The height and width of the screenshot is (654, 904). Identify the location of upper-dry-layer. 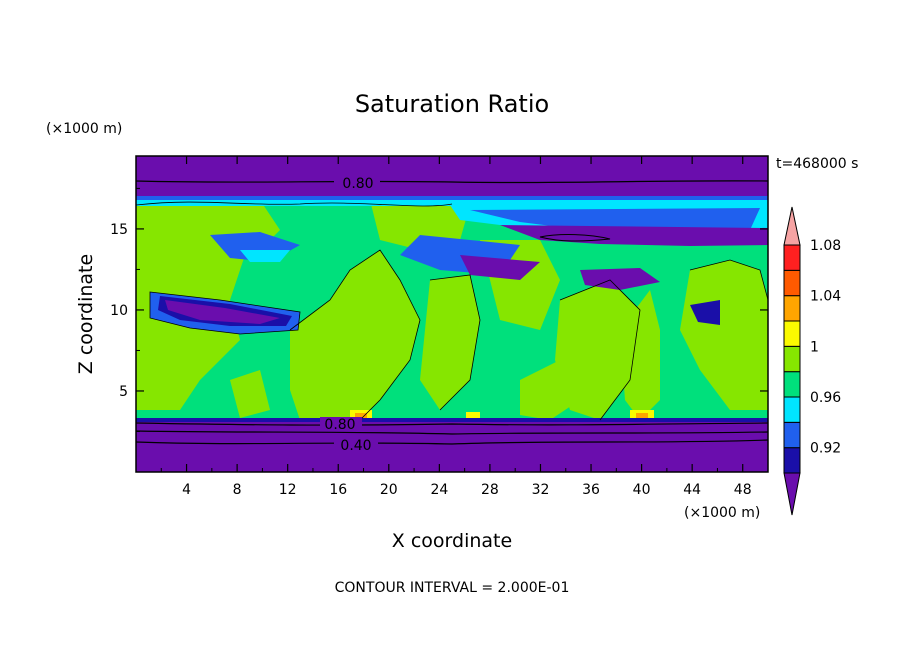
(452, 237).